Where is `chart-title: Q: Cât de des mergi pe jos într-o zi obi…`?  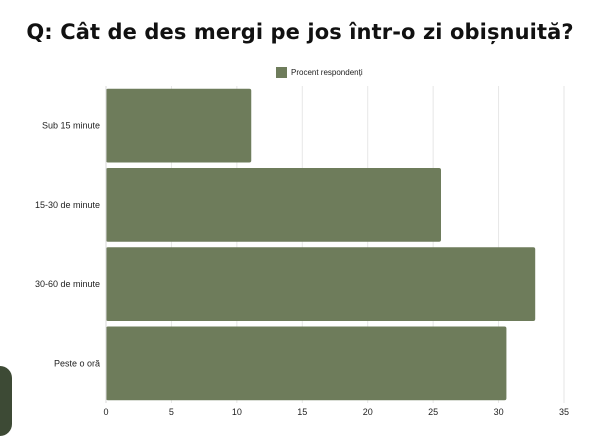
chart-title: Q: Cât de des mergi pe jos într-o zi obi… is located at coordinates (300, 32).